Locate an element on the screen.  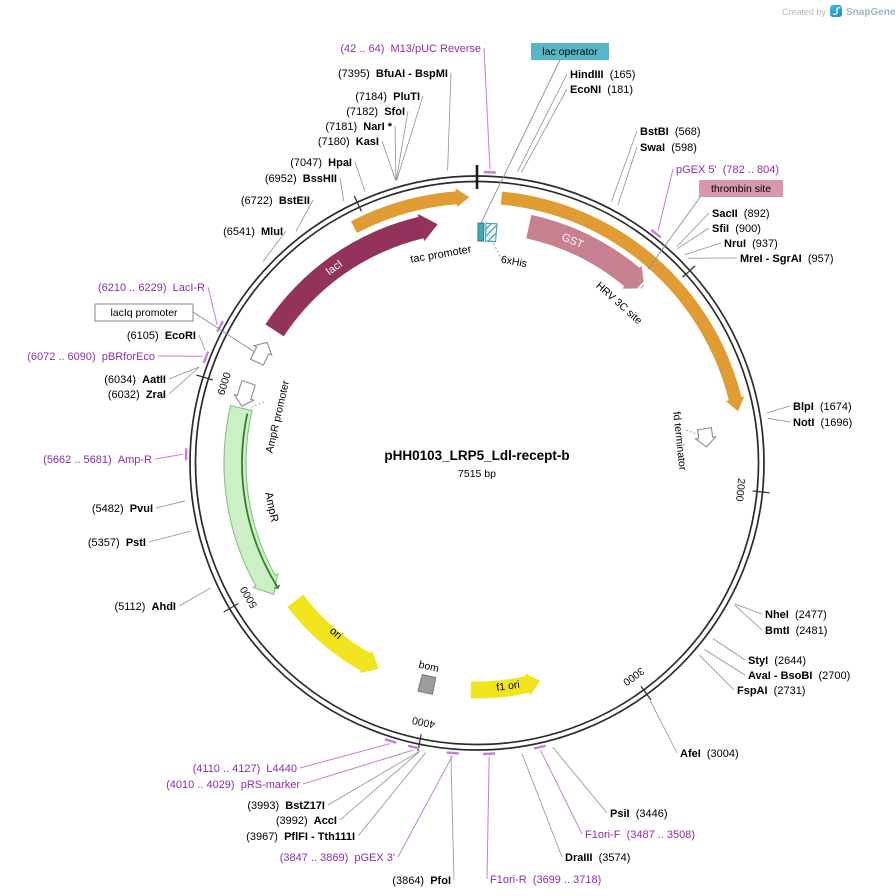
feature-ori is located at coordinates (333, 634).